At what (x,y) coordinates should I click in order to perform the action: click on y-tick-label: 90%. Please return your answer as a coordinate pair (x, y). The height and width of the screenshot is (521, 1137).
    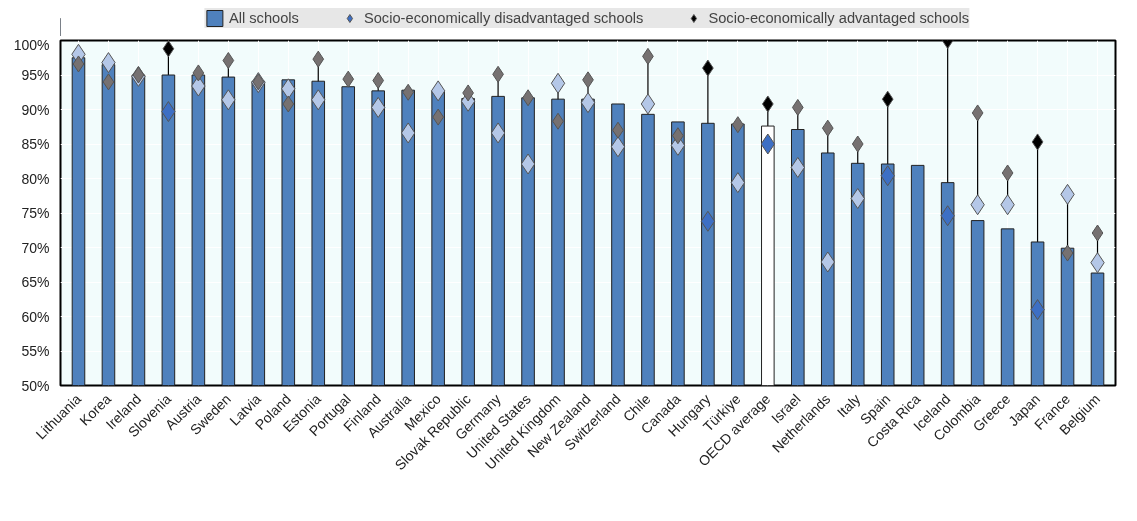
    Looking at the image, I should click on (35, 109).